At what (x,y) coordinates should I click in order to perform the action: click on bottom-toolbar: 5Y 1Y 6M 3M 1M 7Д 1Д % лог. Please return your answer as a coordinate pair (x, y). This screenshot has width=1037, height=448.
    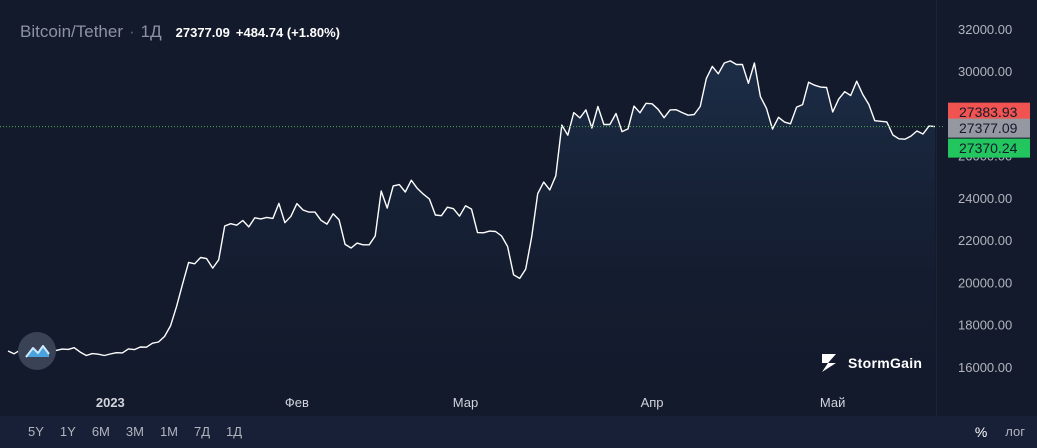
    Looking at the image, I should click on (518, 432).